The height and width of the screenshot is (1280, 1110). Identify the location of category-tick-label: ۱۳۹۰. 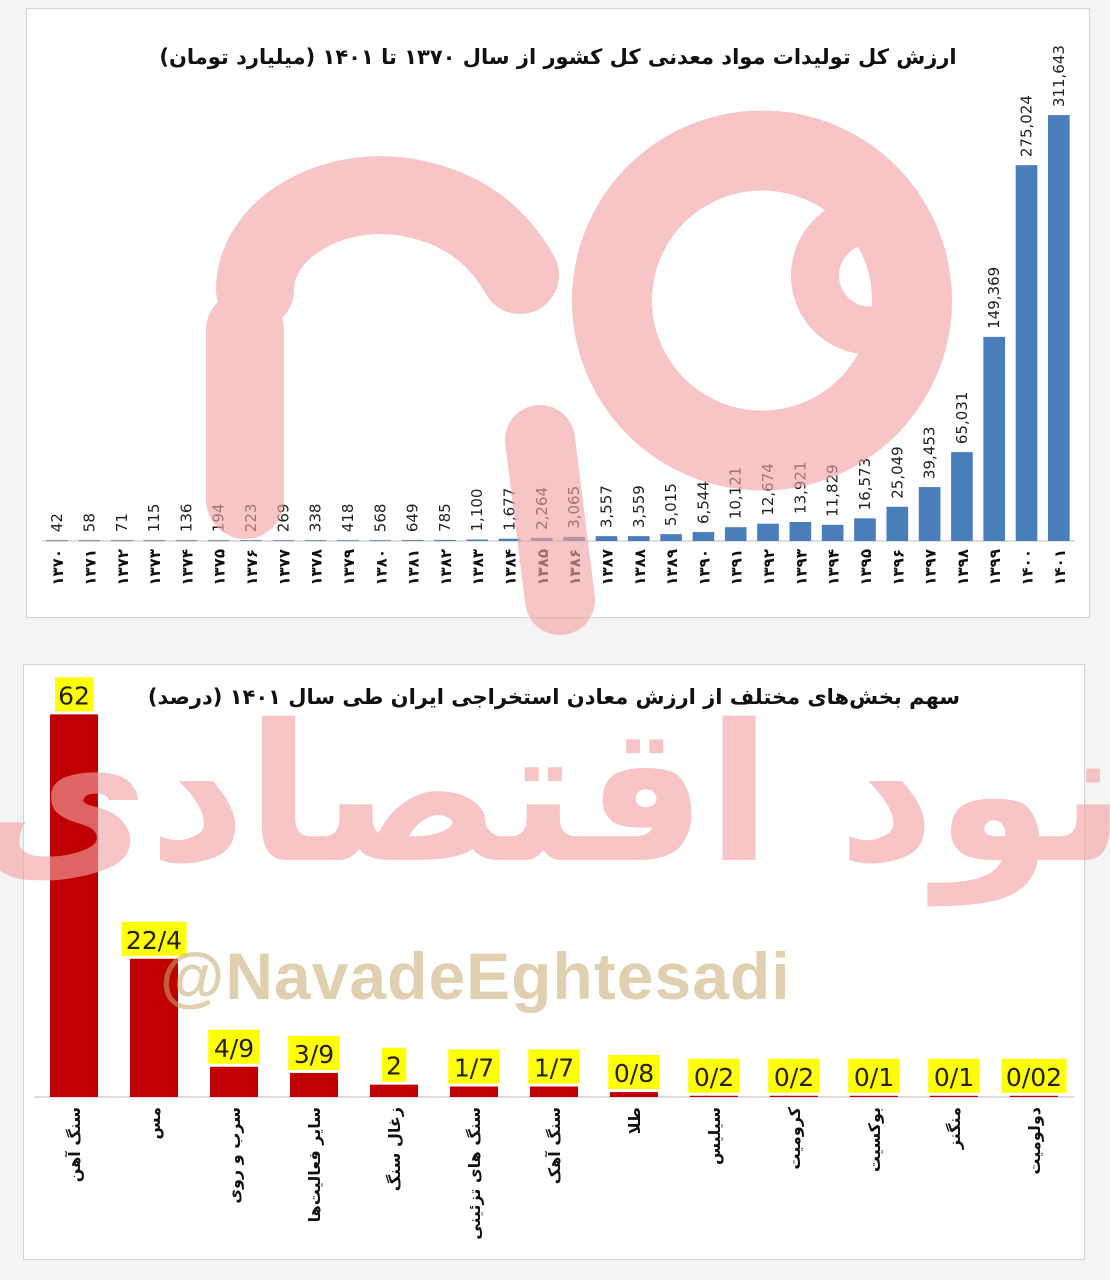
(704, 567).